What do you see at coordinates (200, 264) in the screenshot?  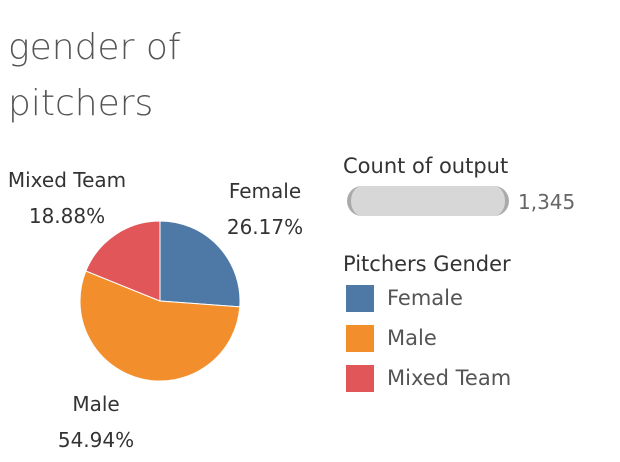 I see `pie-slice-female` at bounding box center [200, 264].